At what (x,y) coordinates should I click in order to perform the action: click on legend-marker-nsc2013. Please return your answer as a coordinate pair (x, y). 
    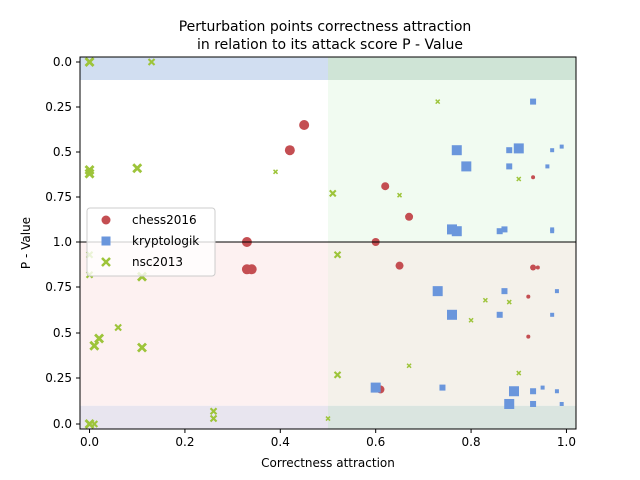
    Looking at the image, I should click on (106, 262).